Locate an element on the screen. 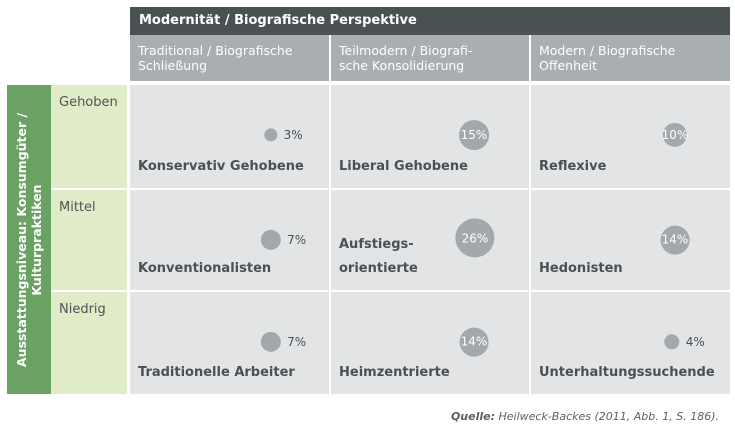 The image size is (735, 440). column-header-traditional: Traditional / Biografische Schließung is located at coordinates (229, 58).